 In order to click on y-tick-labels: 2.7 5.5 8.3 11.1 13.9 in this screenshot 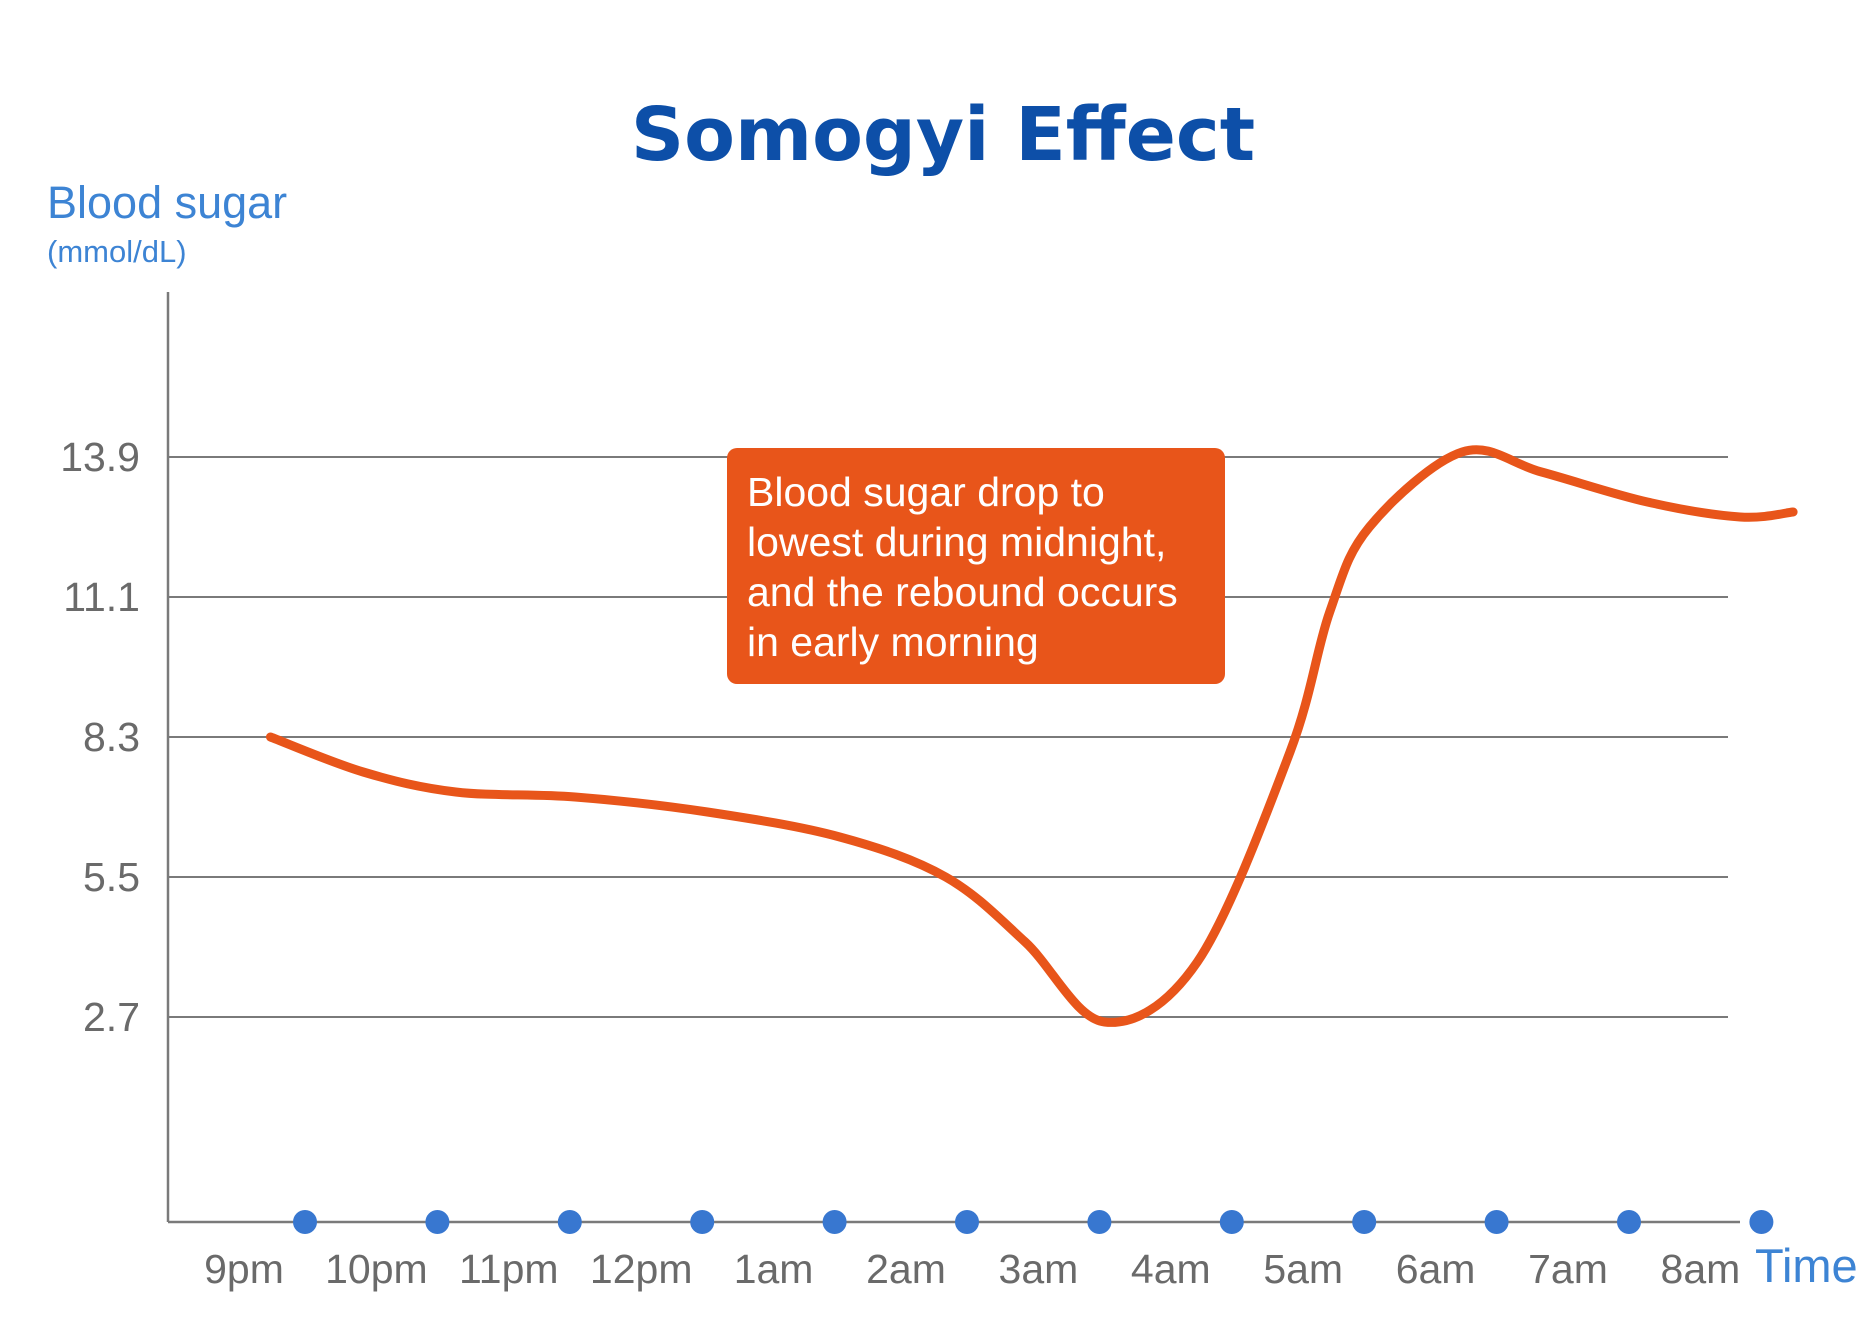, I will do `click(100, 737)`.